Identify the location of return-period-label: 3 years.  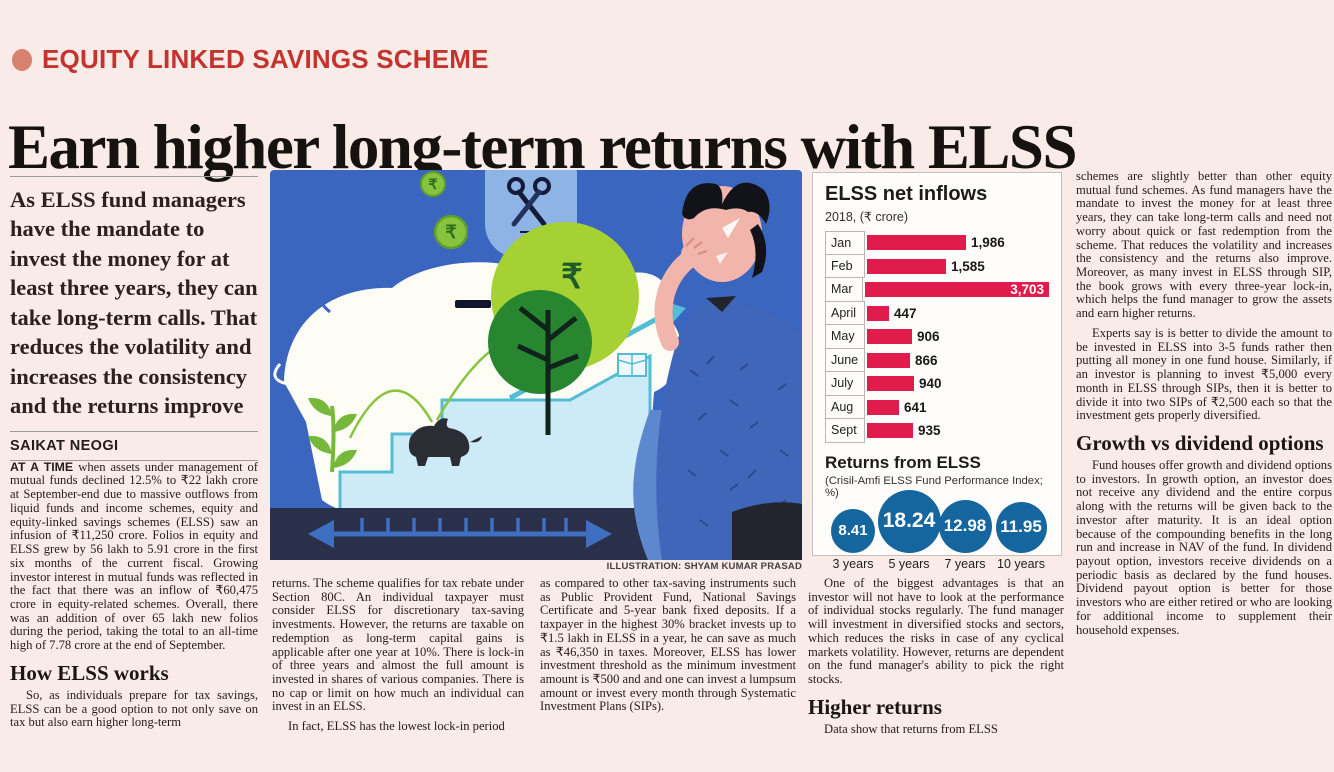
(853, 563).